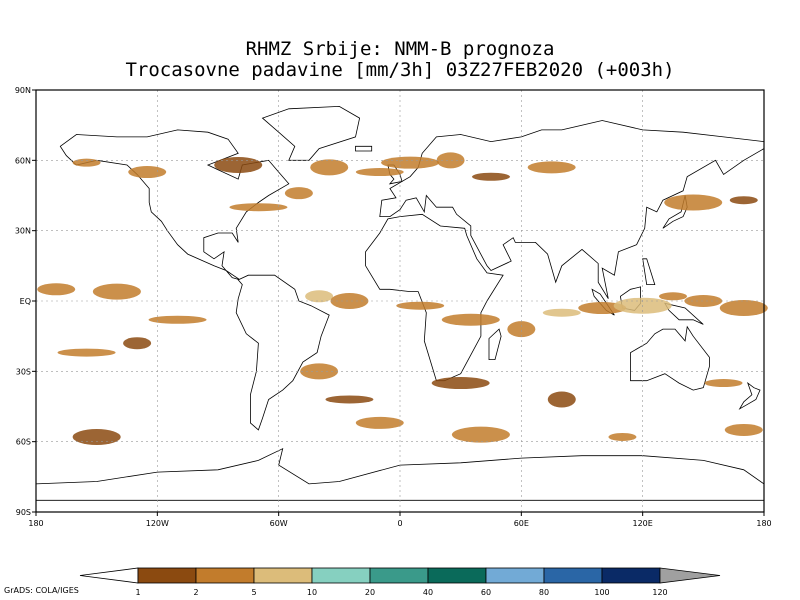 The image size is (800, 600). Describe the element at coordinates (311, 133) in the screenshot. I see `greenland-landmass` at that location.